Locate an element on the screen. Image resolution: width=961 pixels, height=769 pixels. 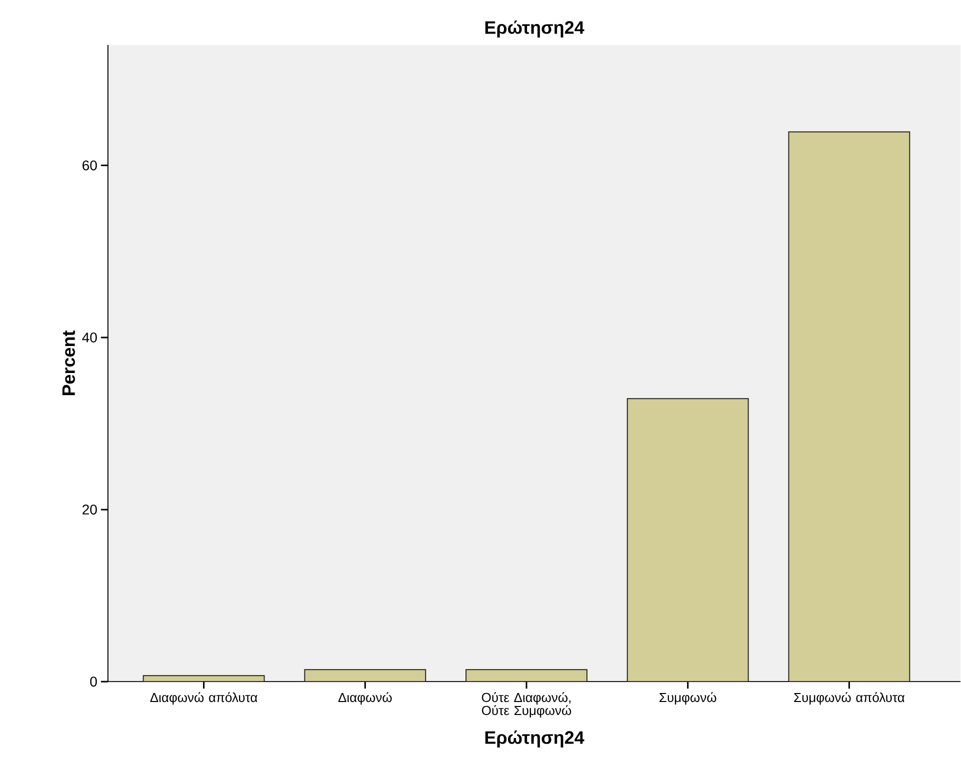
y-tick-label: 0 is located at coordinates (93, 681).